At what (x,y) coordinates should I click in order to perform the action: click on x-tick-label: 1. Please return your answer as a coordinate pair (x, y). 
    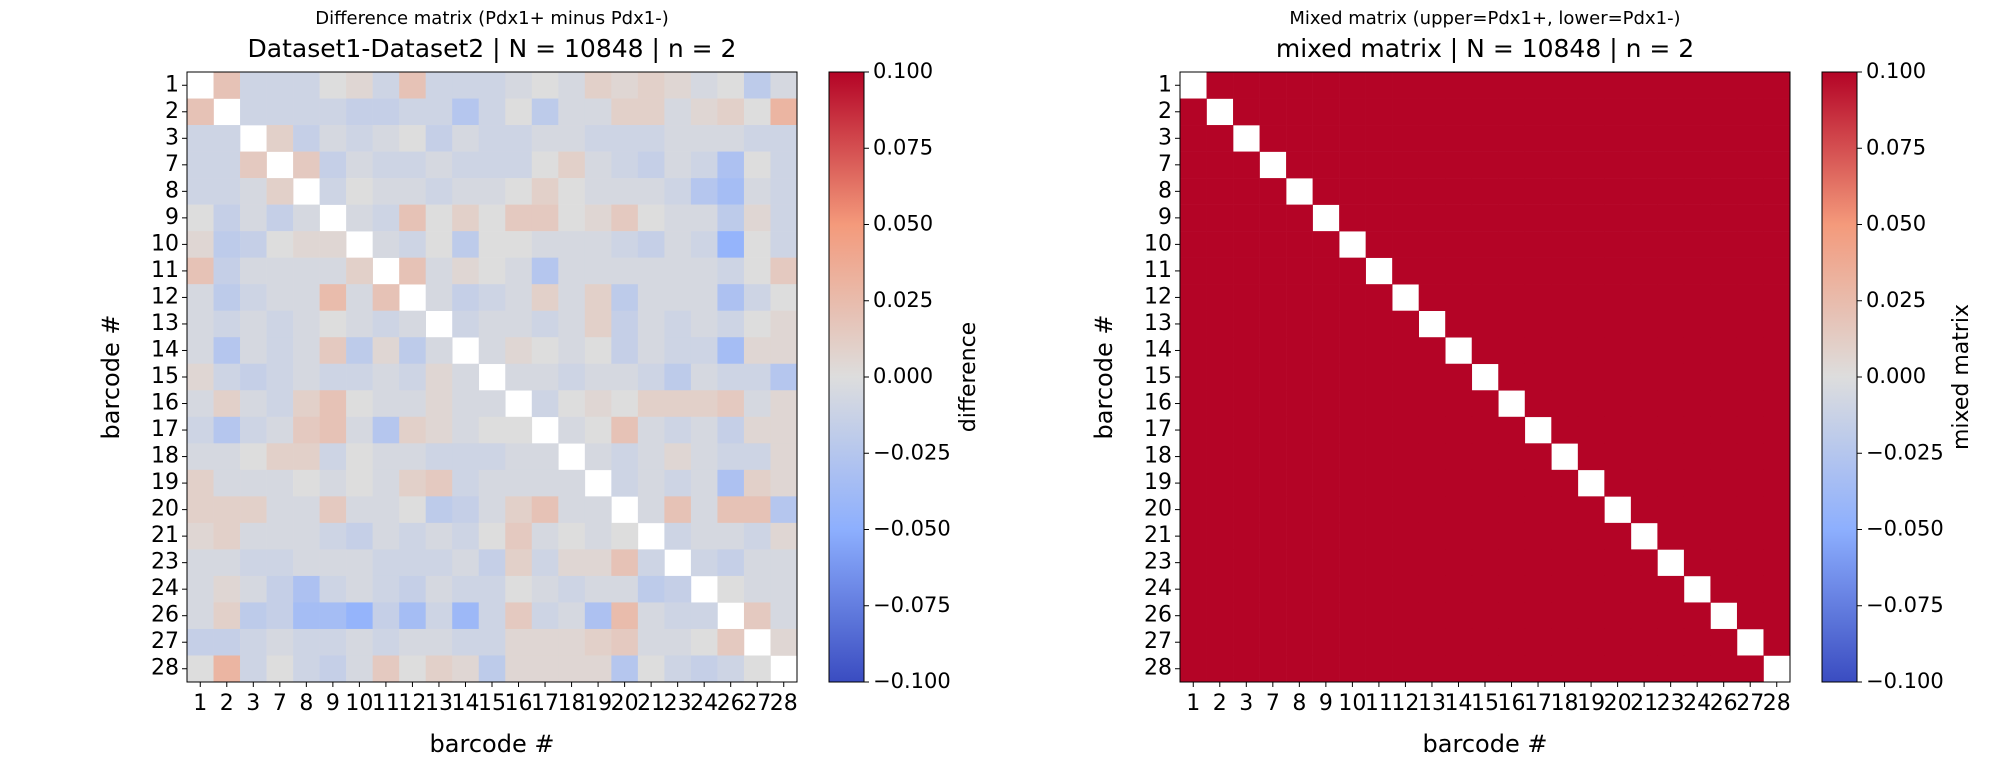
    Looking at the image, I should click on (200, 703).